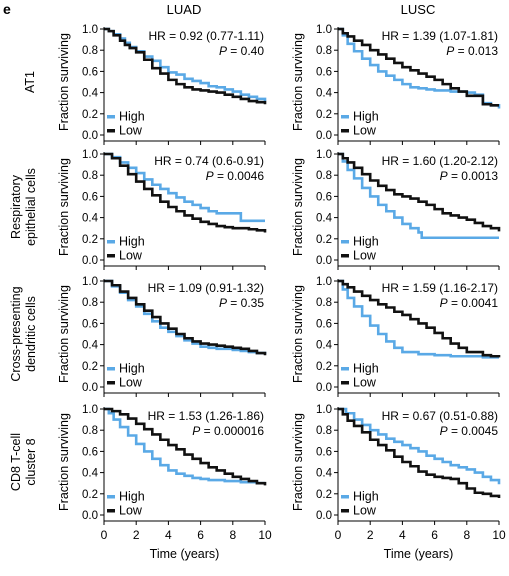  I want to click on row-label-line: dendritic cells, so click(31, 334).